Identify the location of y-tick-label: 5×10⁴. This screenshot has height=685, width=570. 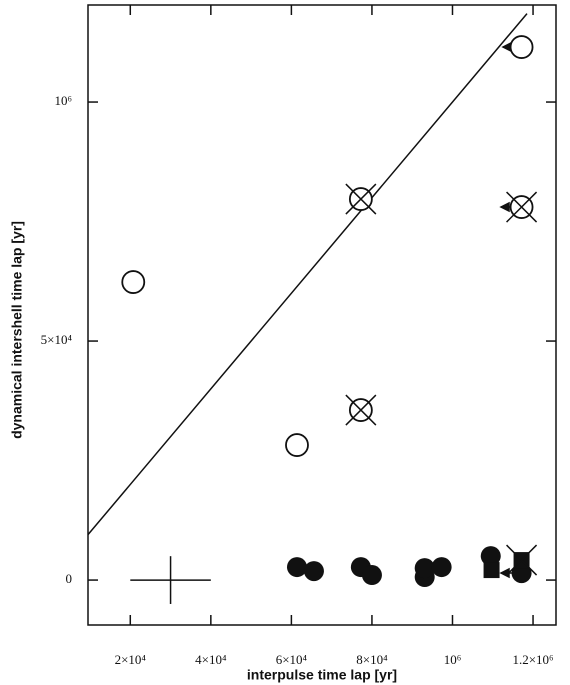
(57, 339).